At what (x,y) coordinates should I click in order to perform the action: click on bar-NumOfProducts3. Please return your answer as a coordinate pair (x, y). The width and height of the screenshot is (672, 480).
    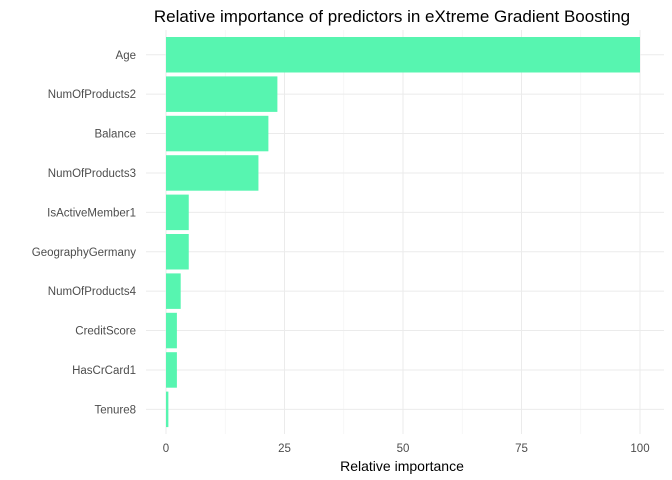
    Looking at the image, I should click on (212, 173).